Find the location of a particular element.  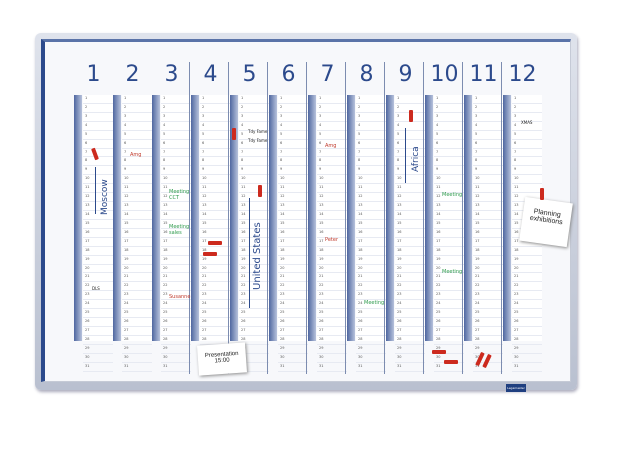

day-cell: 2 is located at coordinates (488, 108).